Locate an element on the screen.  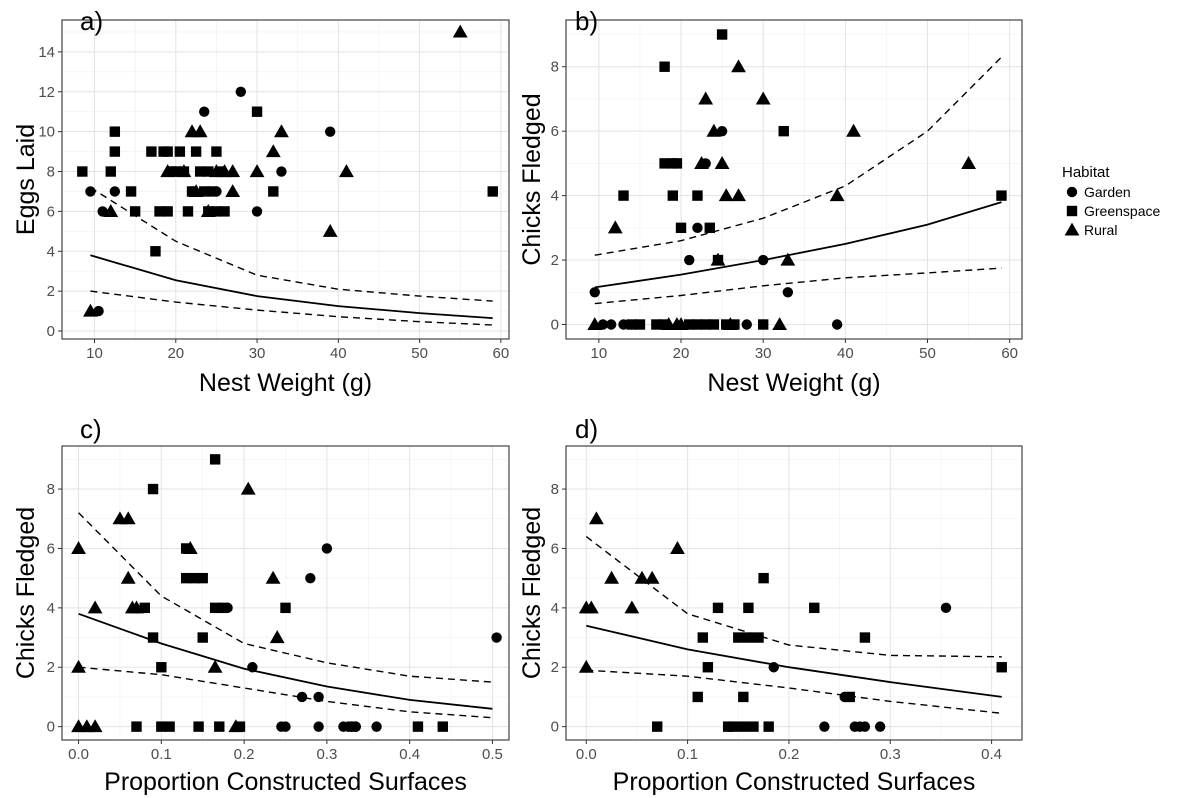
legend-label: Greenspace is located at coordinates (1122, 211).